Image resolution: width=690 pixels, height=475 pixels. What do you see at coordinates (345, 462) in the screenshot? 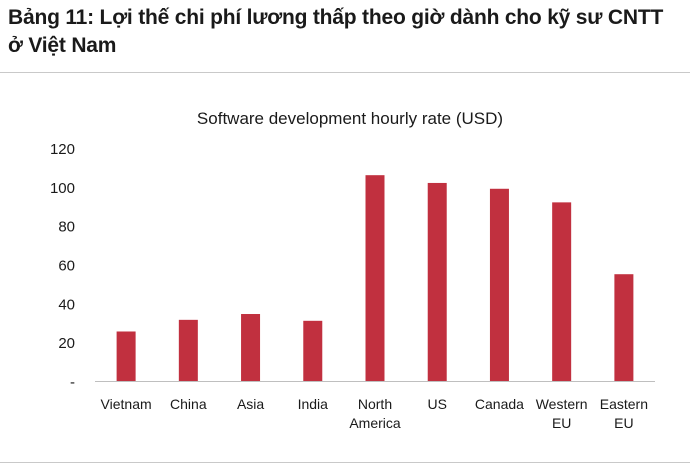
I see `bottom-divider` at bounding box center [345, 462].